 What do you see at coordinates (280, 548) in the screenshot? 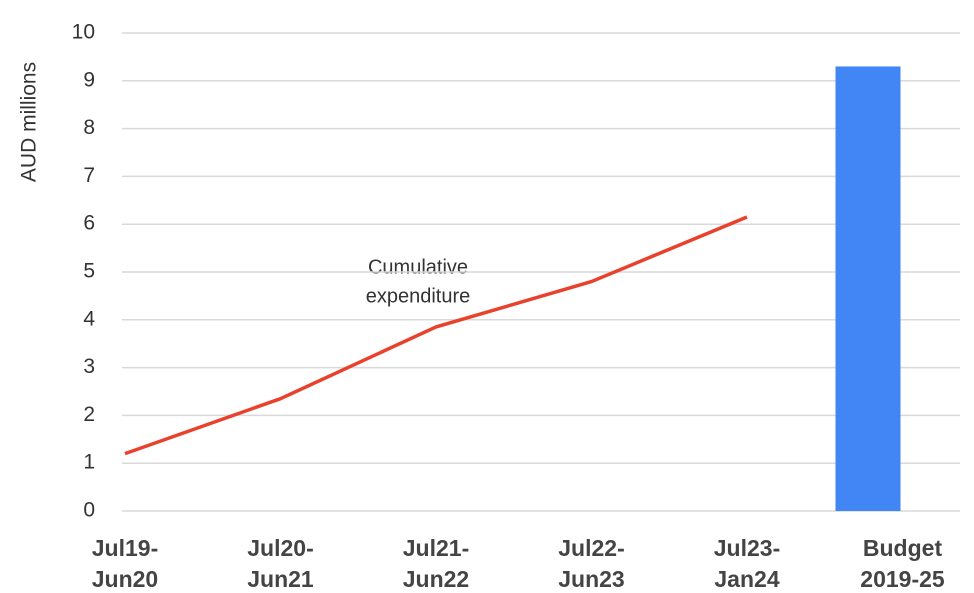
I see `x-tick-label: Jul20-` at bounding box center [280, 548].